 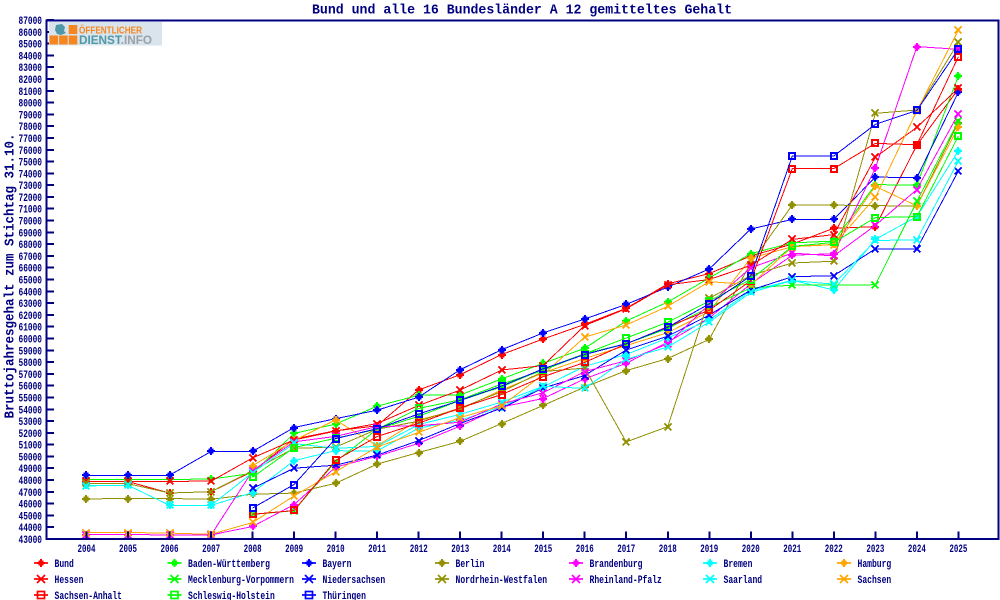 I want to click on svg-text: 66000, so click(x=31, y=270).